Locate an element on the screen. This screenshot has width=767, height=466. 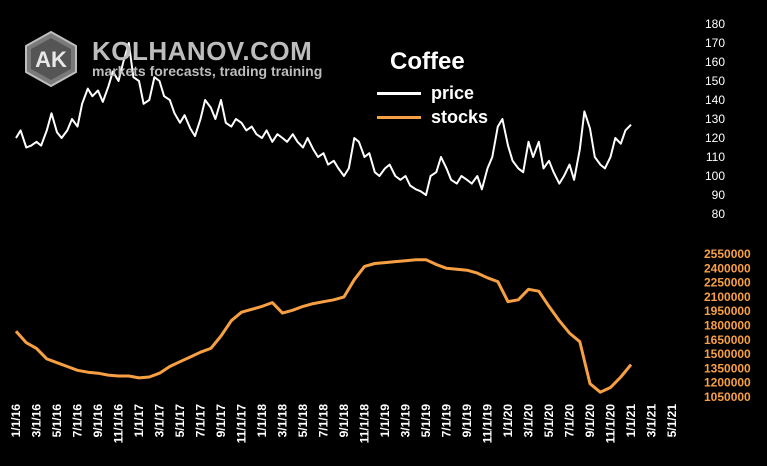
logo: AK is located at coordinates (51, 59).